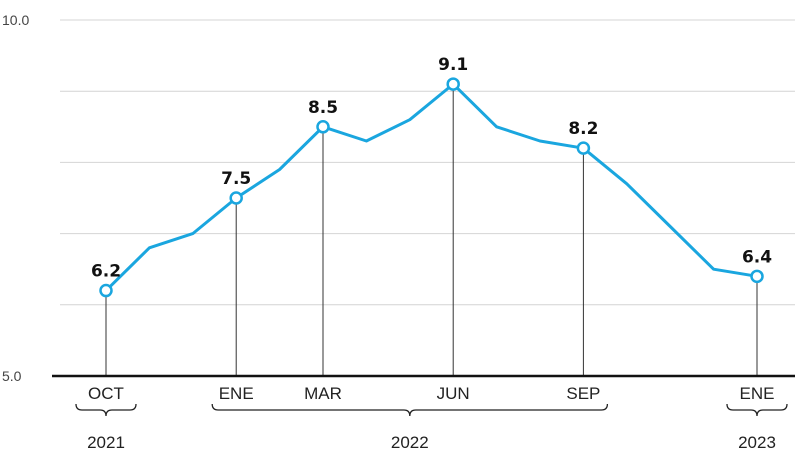 This screenshot has height=457, width=798. What do you see at coordinates (15, 198) in the screenshot?
I see `y-axis-ticks: 10.0 5.0` at bounding box center [15, 198].